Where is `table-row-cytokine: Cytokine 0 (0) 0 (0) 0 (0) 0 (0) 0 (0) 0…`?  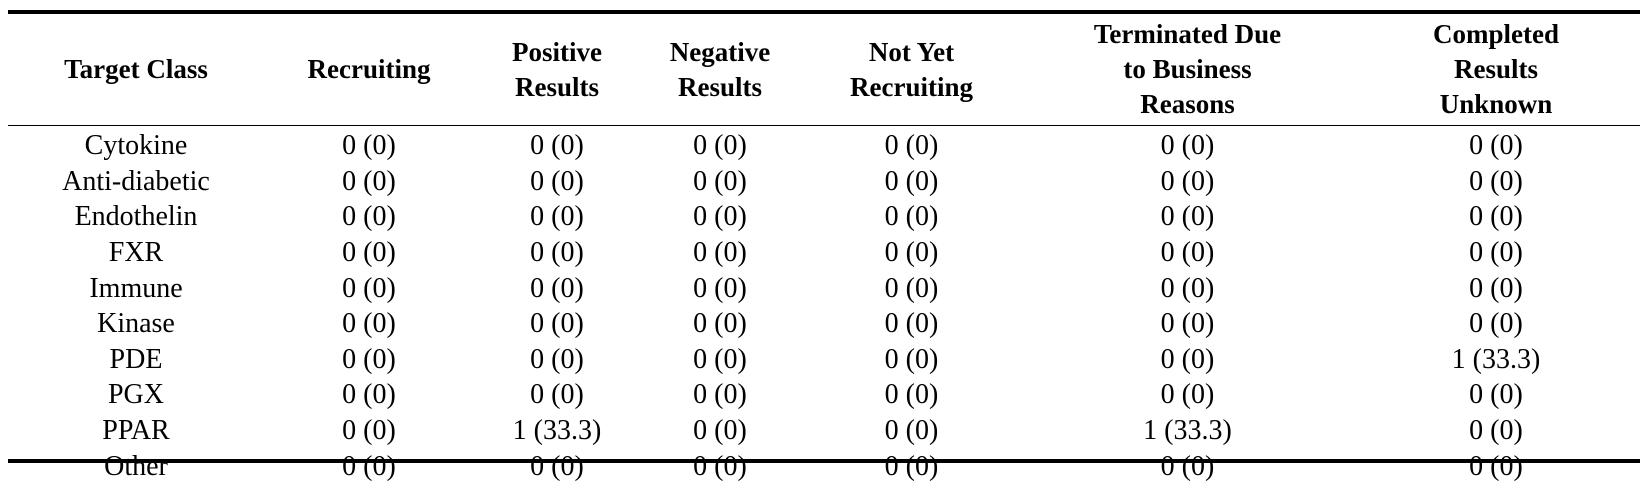
table-row-cytokine: Cytokine 0 (0) 0 (0) 0 (0) 0 (0) 0 (0) 0… is located at coordinates (824, 145).